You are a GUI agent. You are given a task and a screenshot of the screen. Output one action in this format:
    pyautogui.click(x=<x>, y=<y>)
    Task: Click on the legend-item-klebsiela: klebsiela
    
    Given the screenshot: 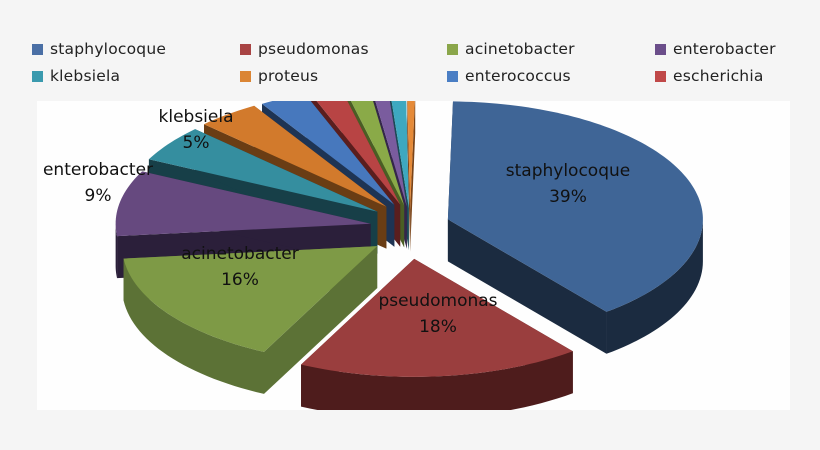 What is the action you would take?
    pyautogui.click(x=76, y=76)
    